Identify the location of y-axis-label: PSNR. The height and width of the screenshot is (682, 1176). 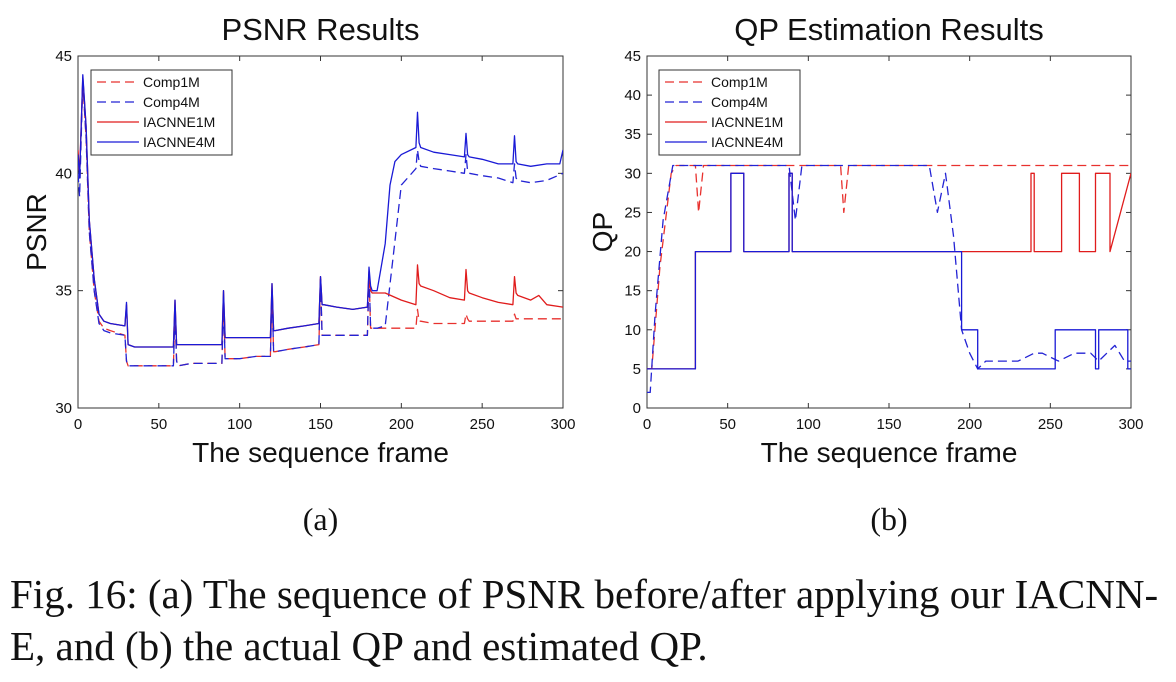
(36, 232).